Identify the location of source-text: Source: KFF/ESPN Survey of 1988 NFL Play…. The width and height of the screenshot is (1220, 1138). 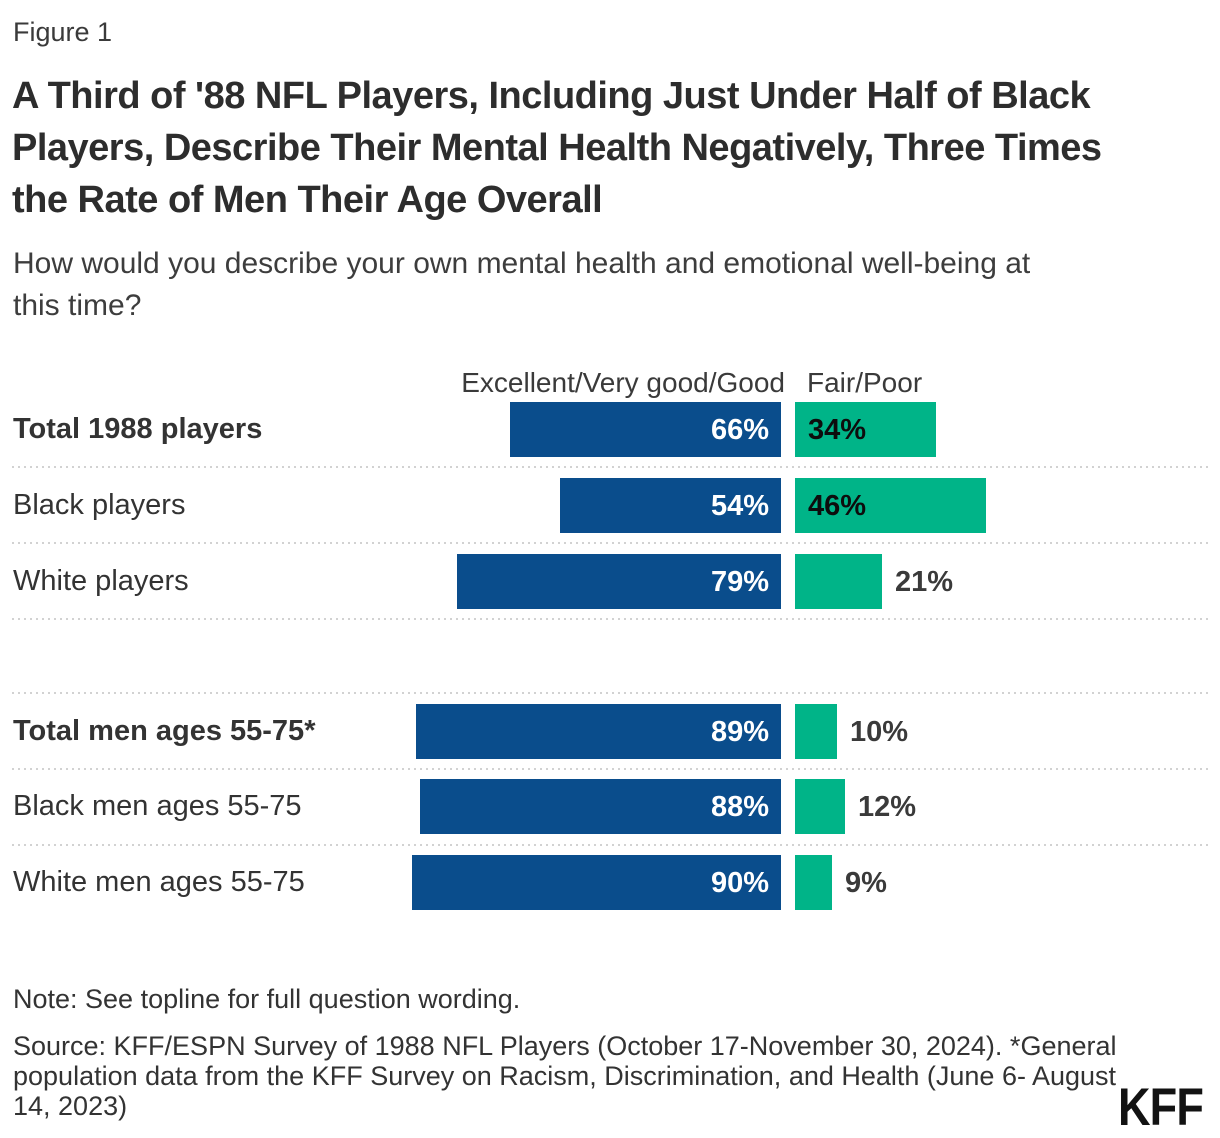
(568, 1076).